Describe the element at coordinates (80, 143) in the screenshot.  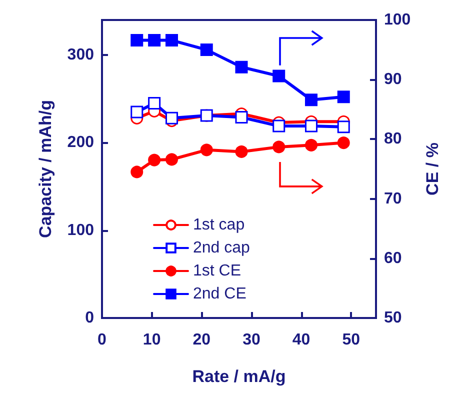
I see `y-tick-label: 200` at that location.